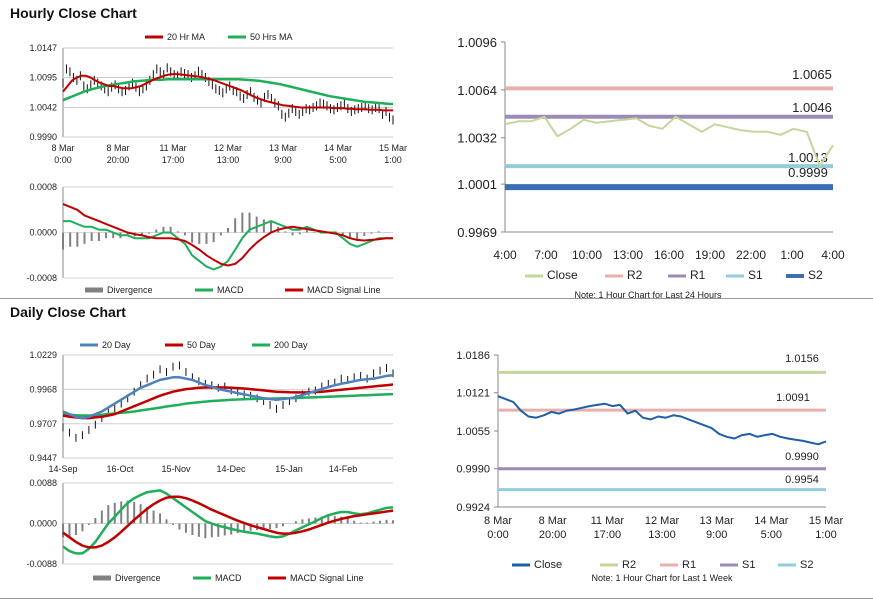 The image size is (873, 601). What do you see at coordinates (43, 355) in the screenshot?
I see `daily-price-ytick: 1.0229` at bounding box center [43, 355].